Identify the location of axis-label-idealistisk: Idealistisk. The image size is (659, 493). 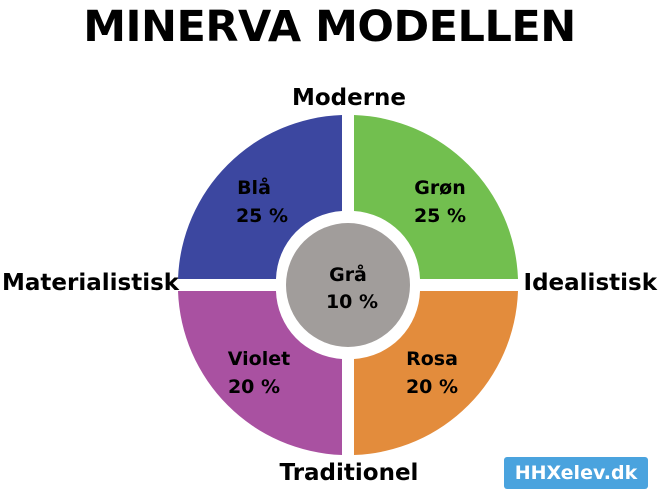
(590, 283).